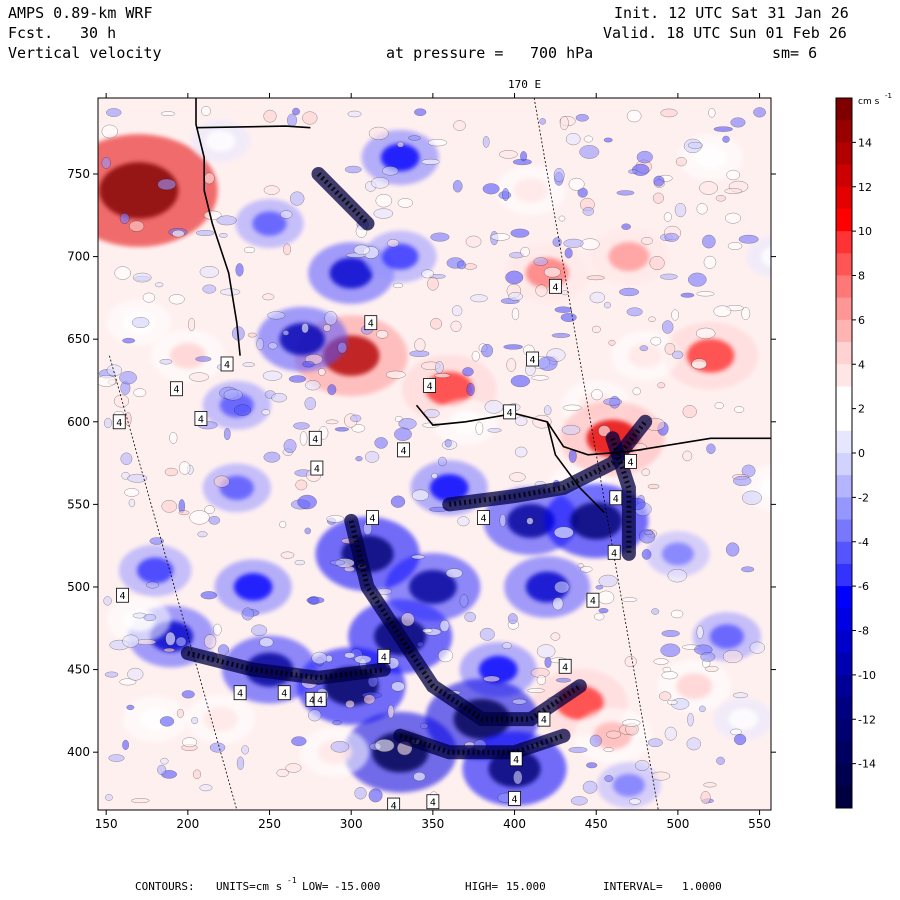 Image resolution: width=900 pixels, height=900 pixels. Describe the element at coordinates (863, 586) in the screenshot. I see `colorbar-tick-label: -6` at that location.